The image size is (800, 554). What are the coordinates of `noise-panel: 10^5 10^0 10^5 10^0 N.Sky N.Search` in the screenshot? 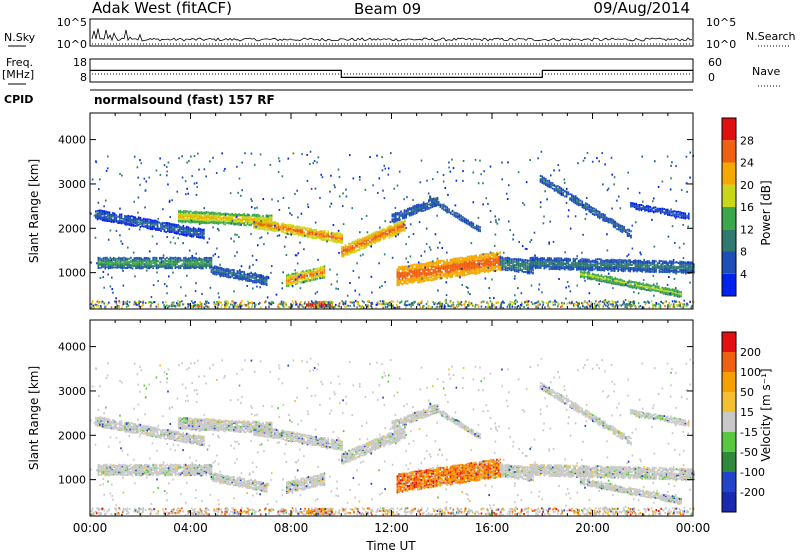 It's located at (400, 33).